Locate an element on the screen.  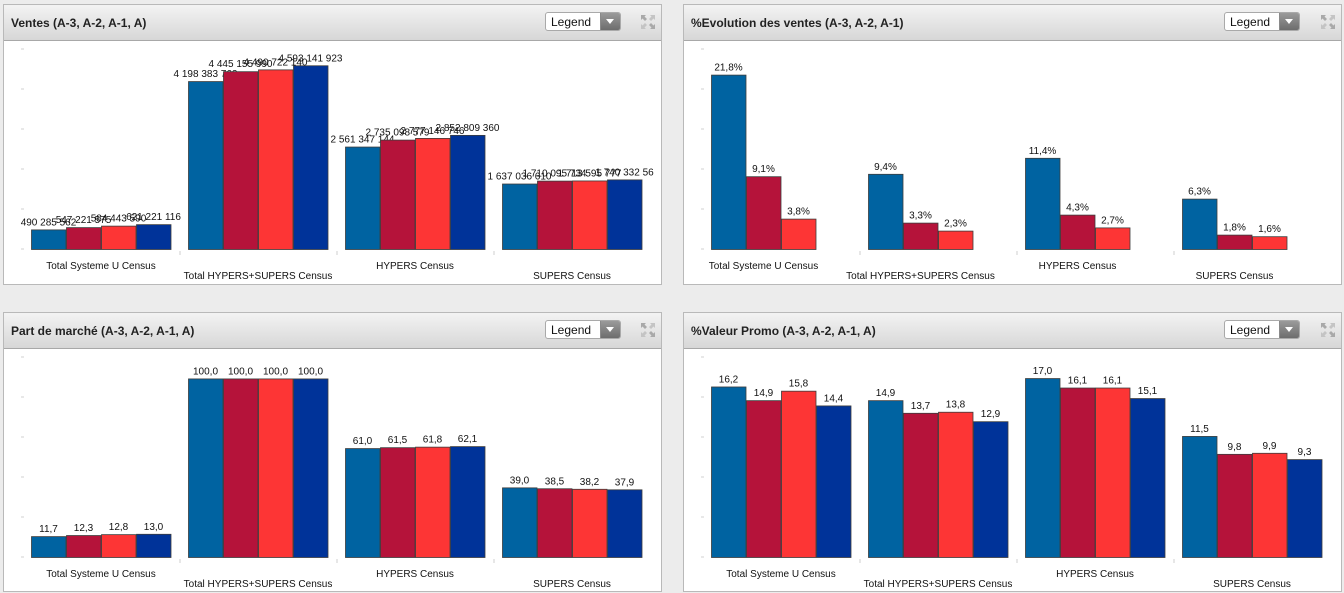
data-label: 14,9 is located at coordinates (764, 393).